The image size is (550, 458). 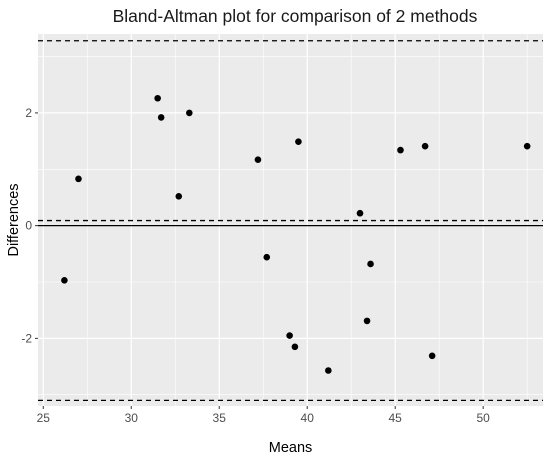 I want to click on x-tick-label: 25, so click(x=44, y=418).